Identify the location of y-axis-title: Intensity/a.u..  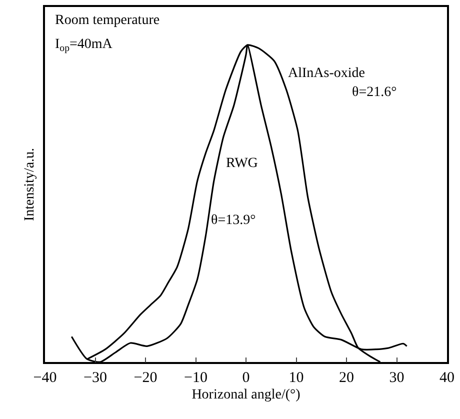
(30, 185).